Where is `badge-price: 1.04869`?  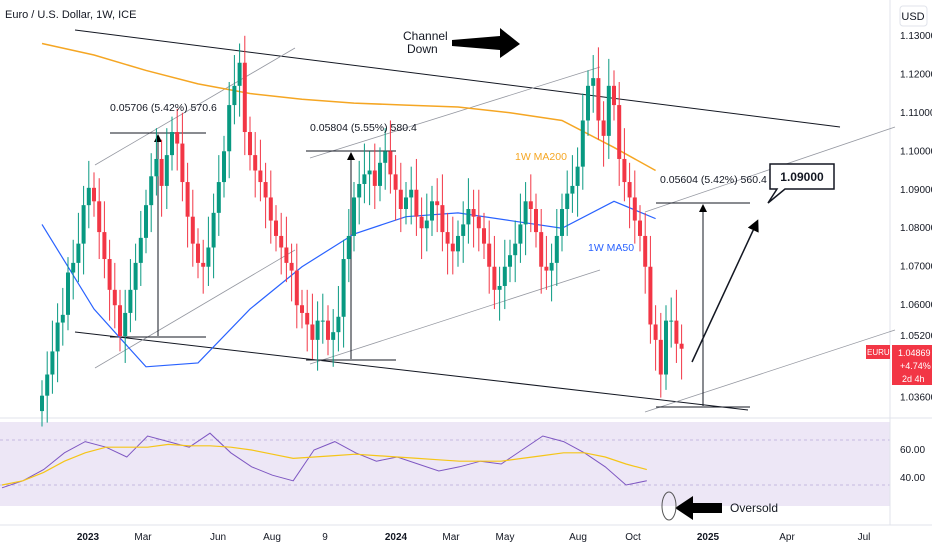
badge-price: 1.04869 is located at coordinates (914, 353).